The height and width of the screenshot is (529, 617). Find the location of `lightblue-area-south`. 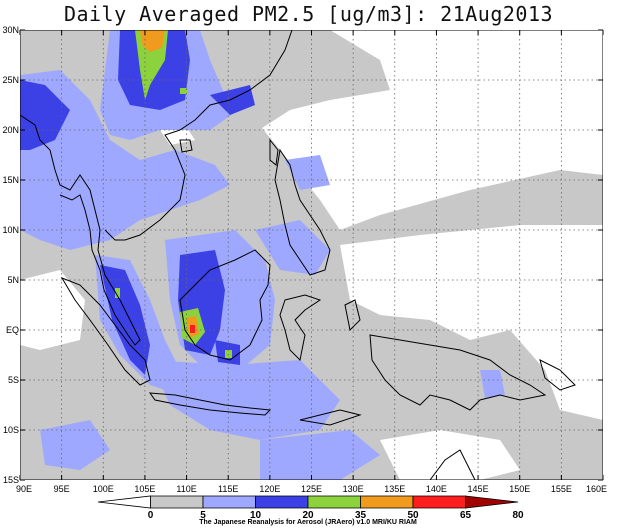

lightblue-area-south is located at coordinates (245, 400).